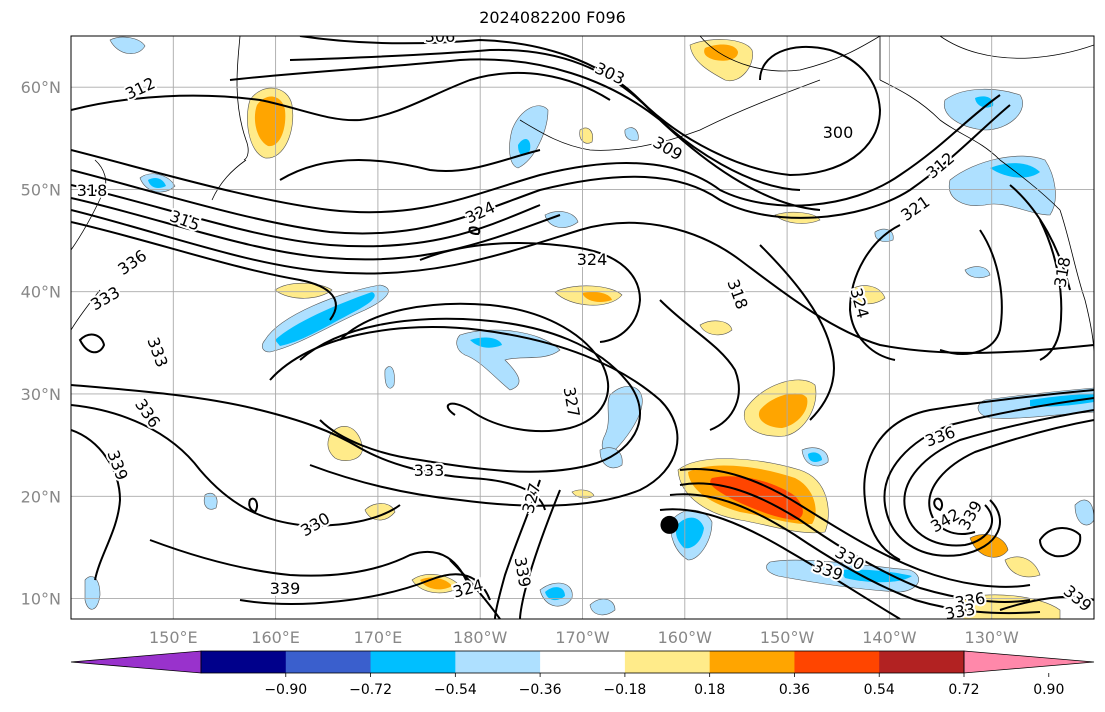 This screenshot has width=1105, height=712. What do you see at coordinates (440, 36) in the screenshot?
I see `contour-label: 306` at bounding box center [440, 36].